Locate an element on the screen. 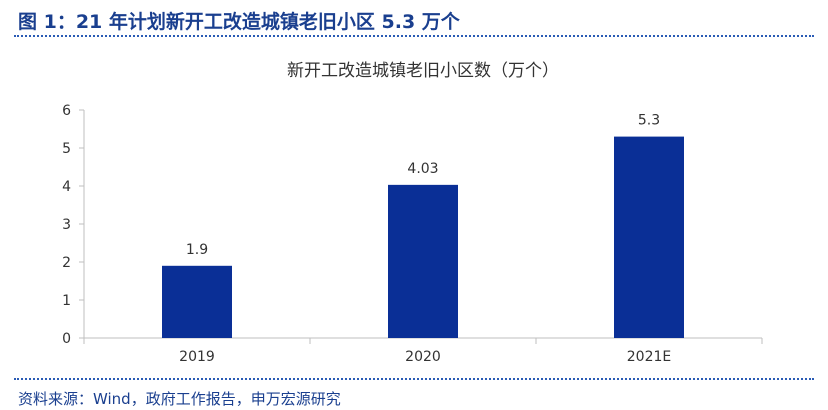 This screenshot has width=828, height=410. figure-footer: 资料来源：Wind，政府工作报告，申万宏源研究 is located at coordinates (414, 394).